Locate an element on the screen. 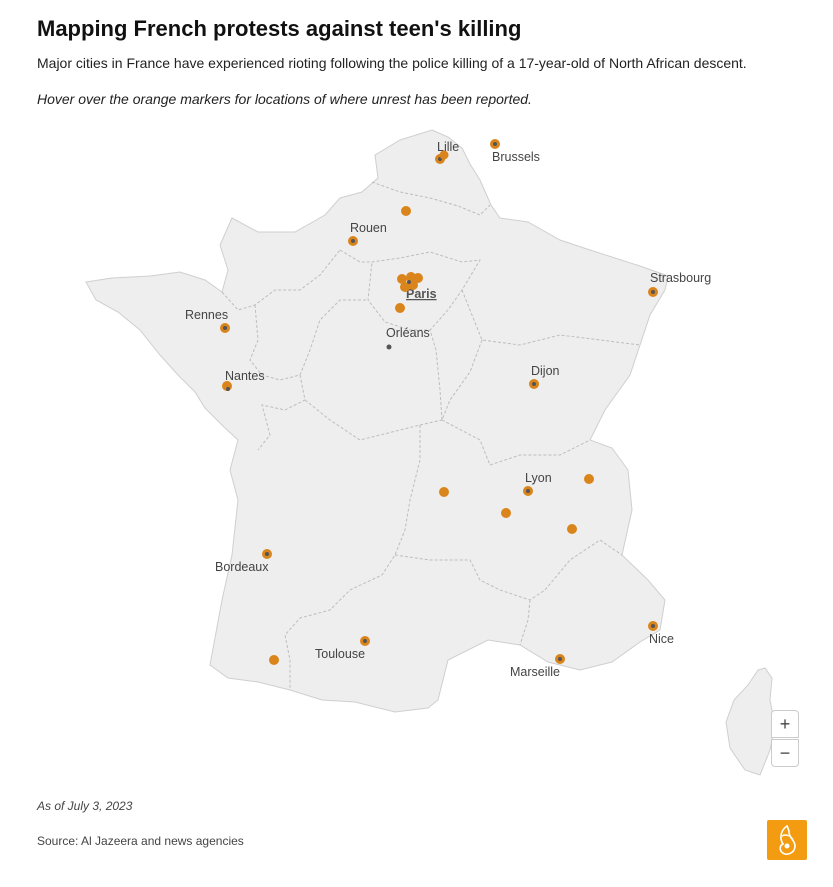  marker-rouen is located at coordinates (353, 241).